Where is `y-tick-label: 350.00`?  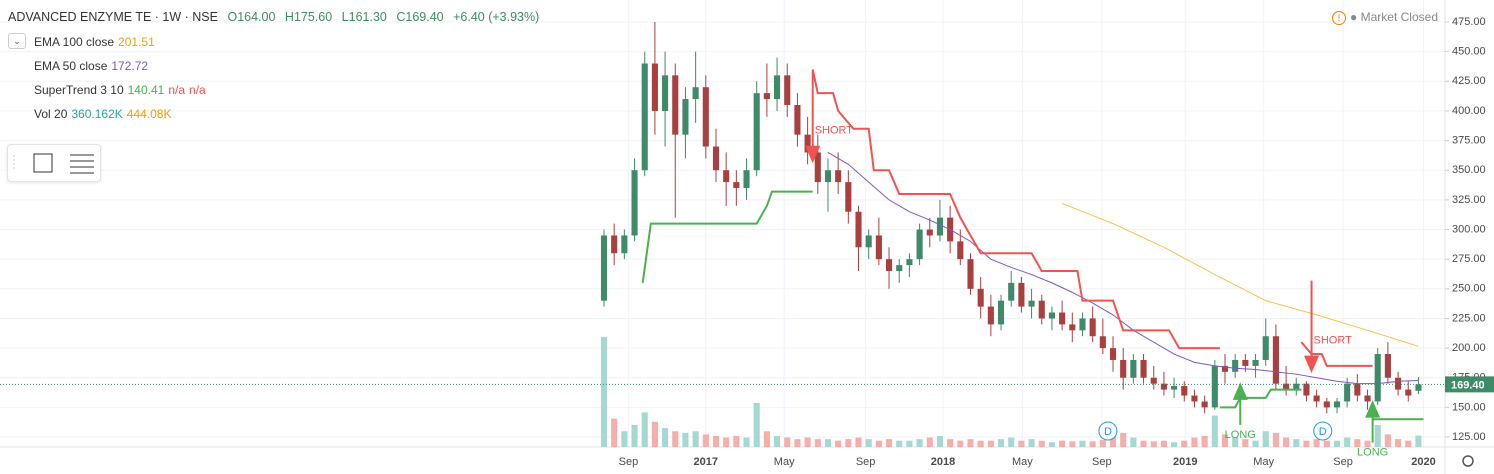 y-tick-label: 350.00 is located at coordinates (1469, 170).